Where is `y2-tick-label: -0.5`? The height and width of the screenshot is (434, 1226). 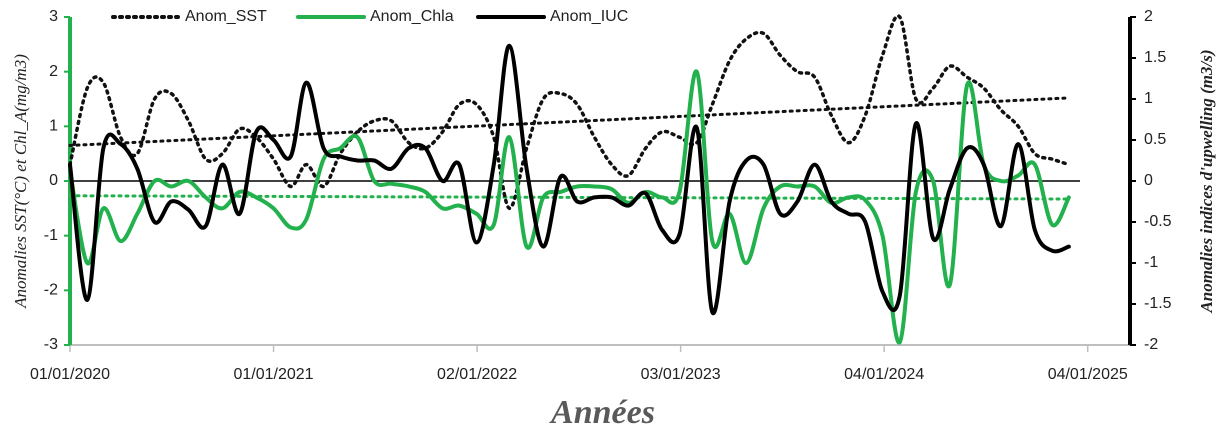
y2-tick-label: -0.5 is located at coordinates (1158, 221).